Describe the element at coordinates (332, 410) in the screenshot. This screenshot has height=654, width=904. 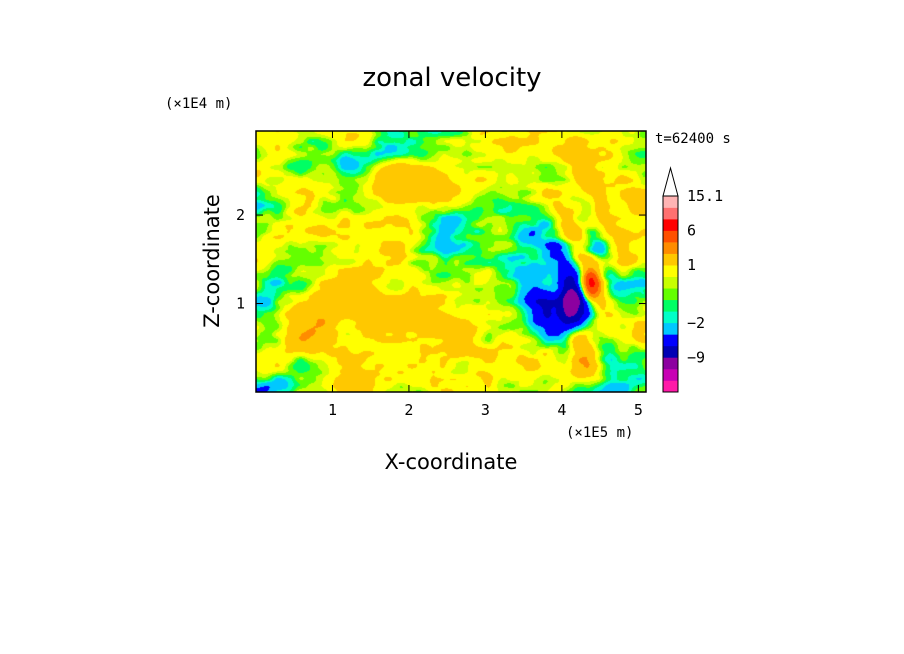
I see `x-tick-label: 1` at that location.